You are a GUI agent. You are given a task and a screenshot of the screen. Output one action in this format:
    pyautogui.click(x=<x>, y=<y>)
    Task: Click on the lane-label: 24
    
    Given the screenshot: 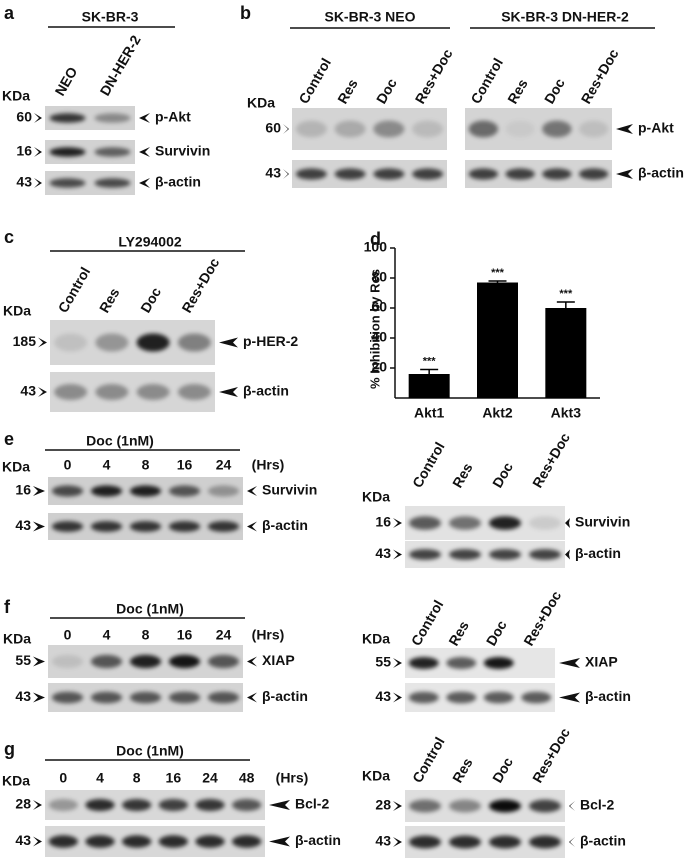 What is the action you would take?
    pyautogui.click(x=224, y=465)
    